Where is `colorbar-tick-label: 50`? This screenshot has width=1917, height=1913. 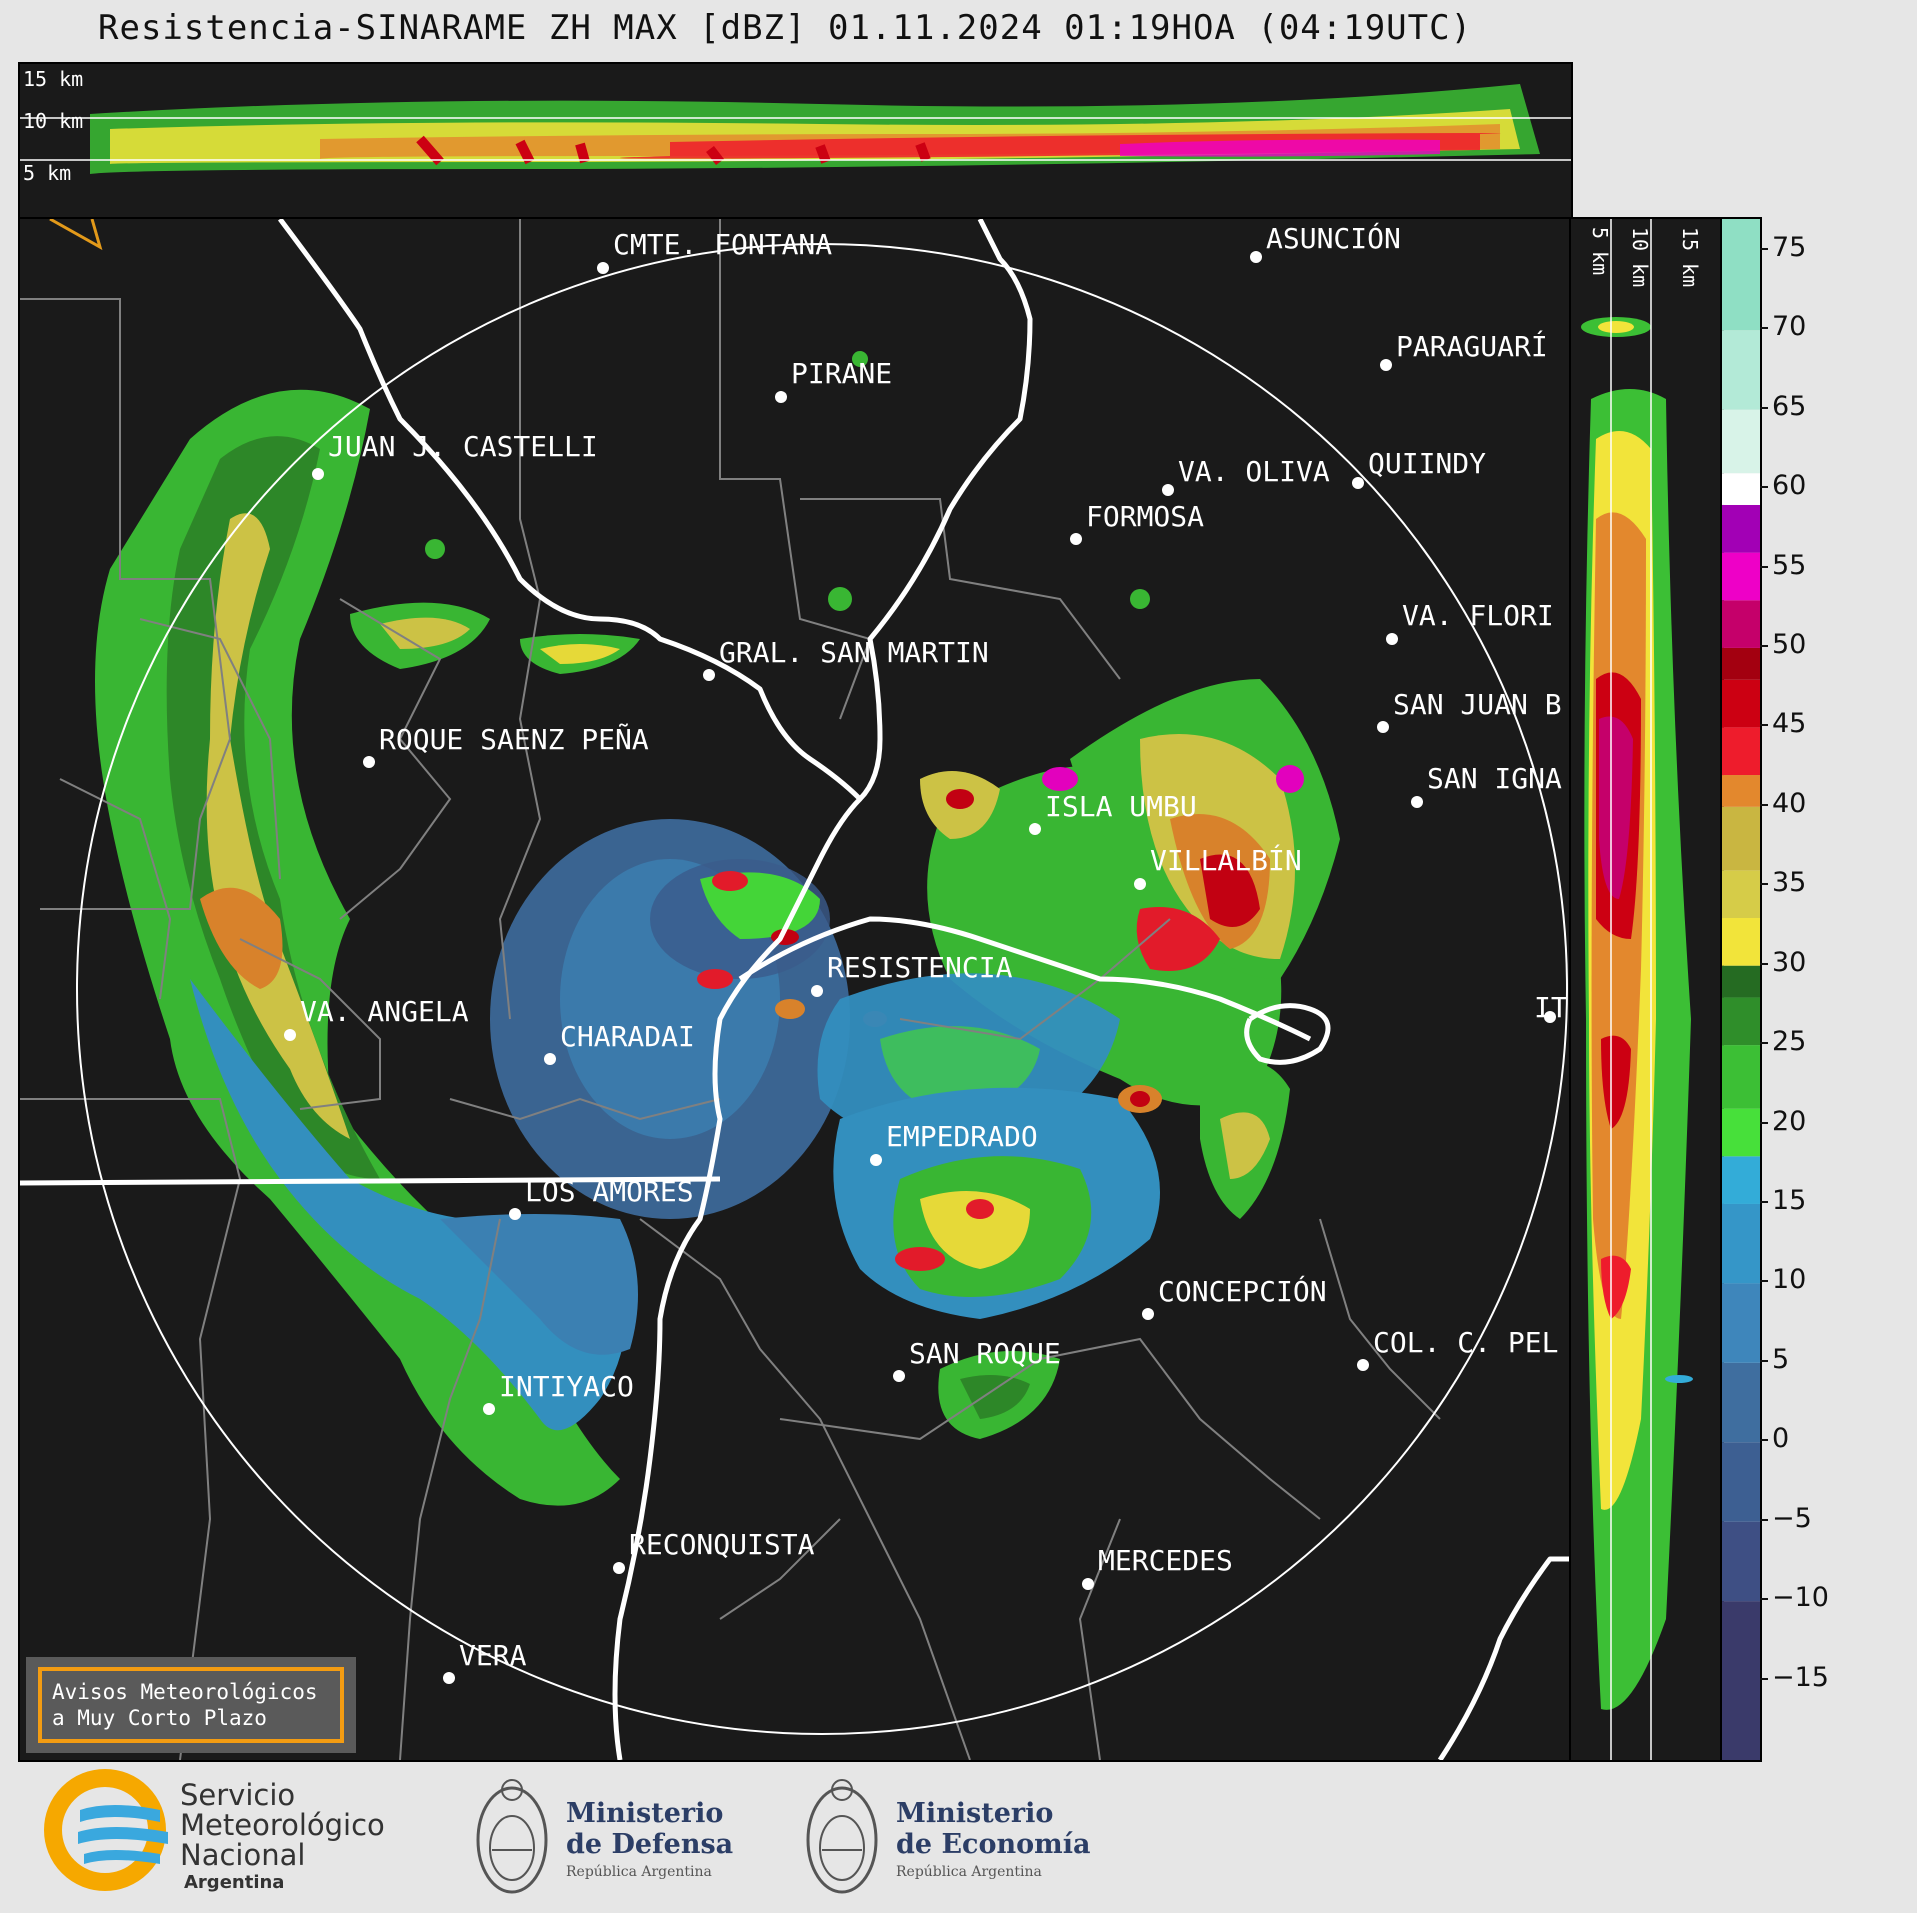
colorbar-tick-label: 50 is located at coordinates (1789, 644).